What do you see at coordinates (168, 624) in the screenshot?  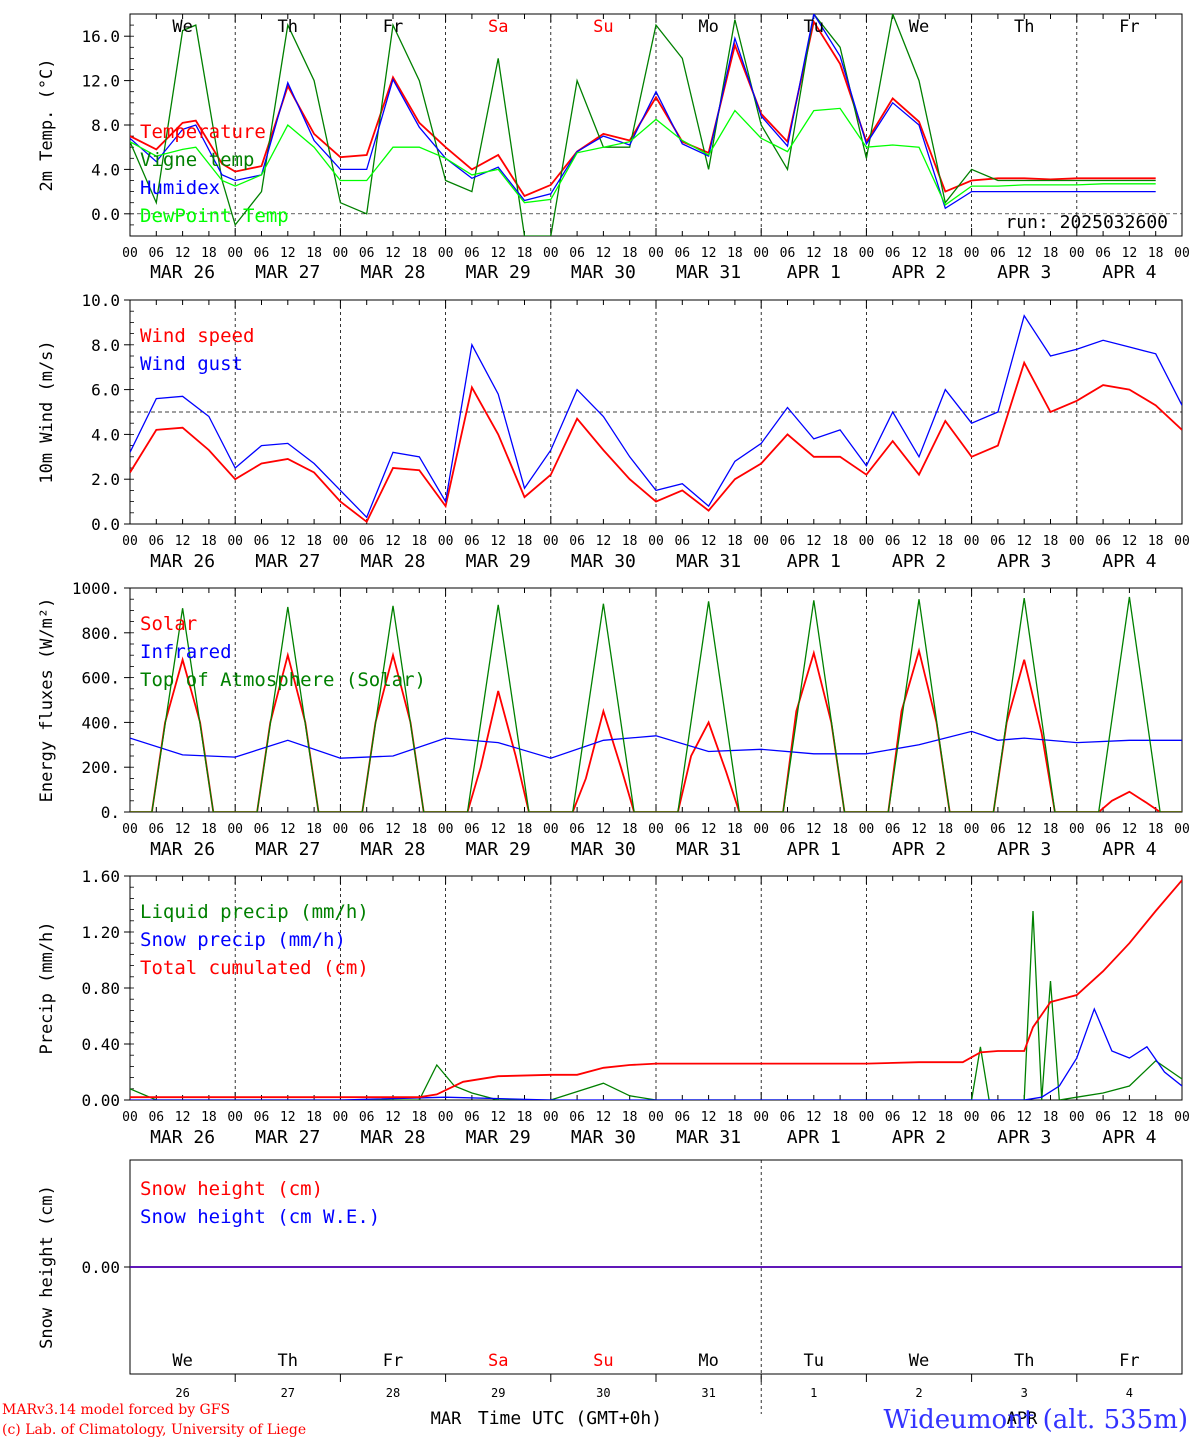 I see `legend-entry: Solar` at bounding box center [168, 624].